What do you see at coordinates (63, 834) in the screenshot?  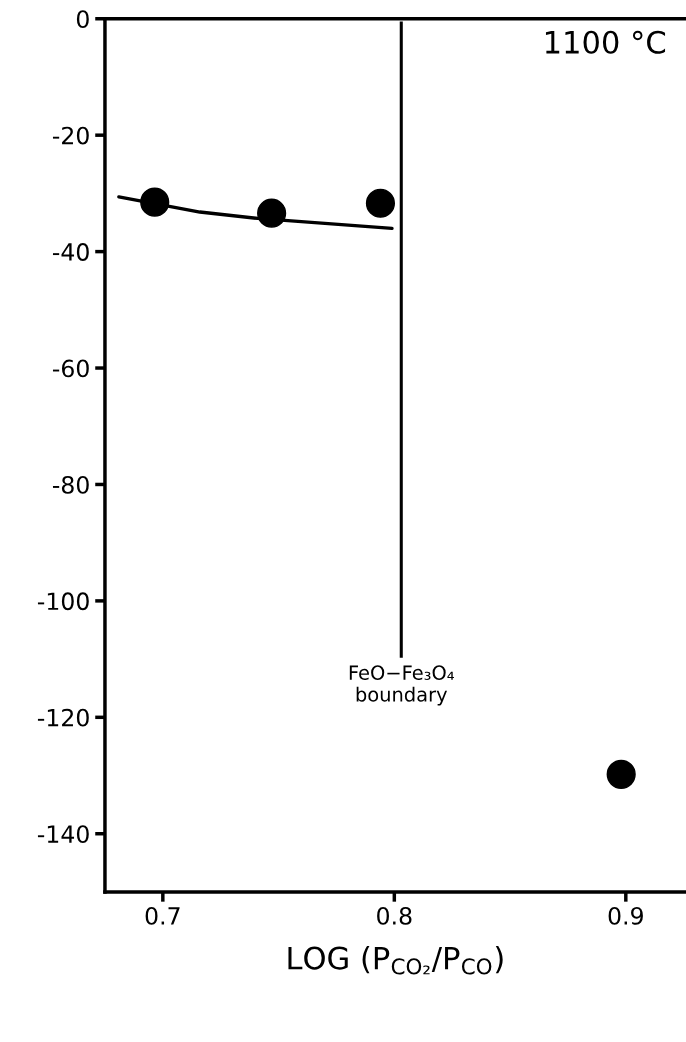 I see `y-tick-label: -140` at bounding box center [63, 834].